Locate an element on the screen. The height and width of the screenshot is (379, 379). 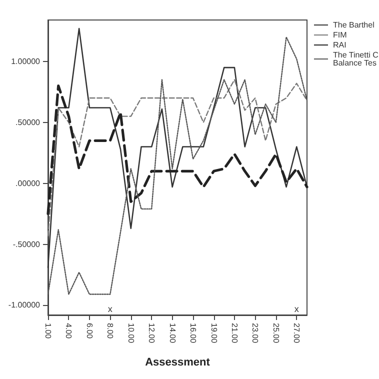
legend-label: The Barthel is located at coordinates (354, 25).